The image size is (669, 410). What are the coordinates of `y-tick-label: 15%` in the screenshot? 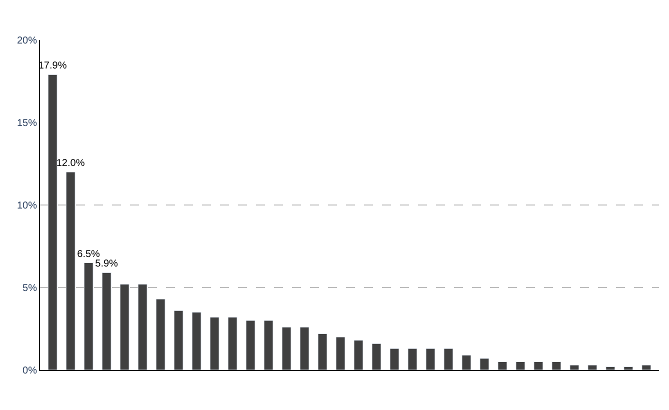 It's located at (27, 123).